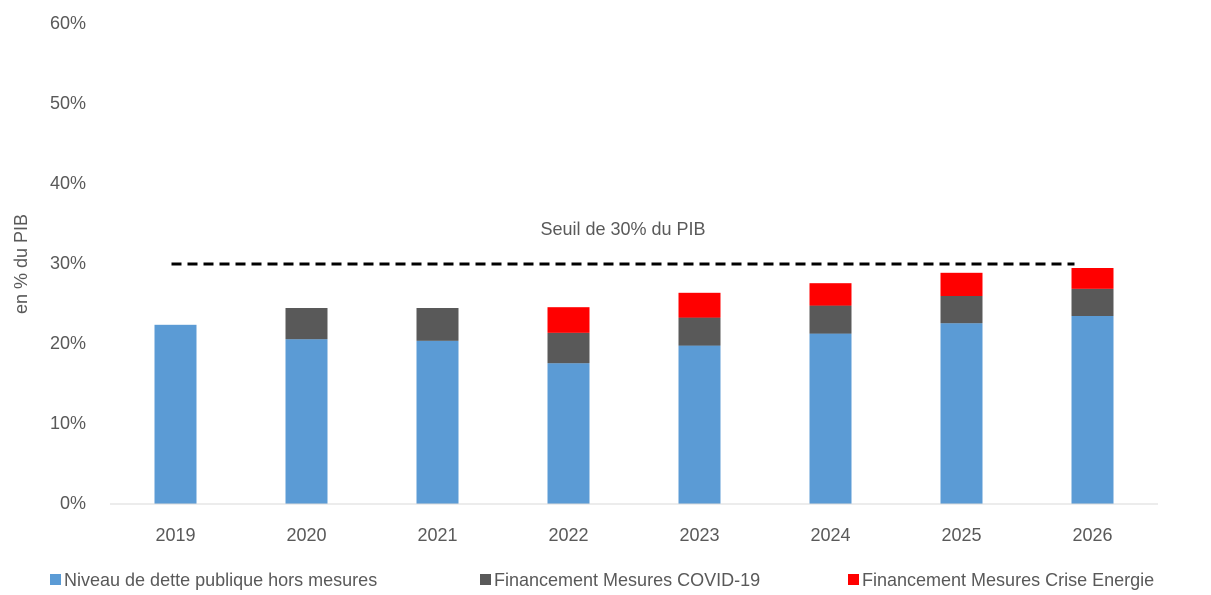  Describe the element at coordinates (21, 264) in the screenshot. I see `y-axis-label: en % du PIB` at that location.